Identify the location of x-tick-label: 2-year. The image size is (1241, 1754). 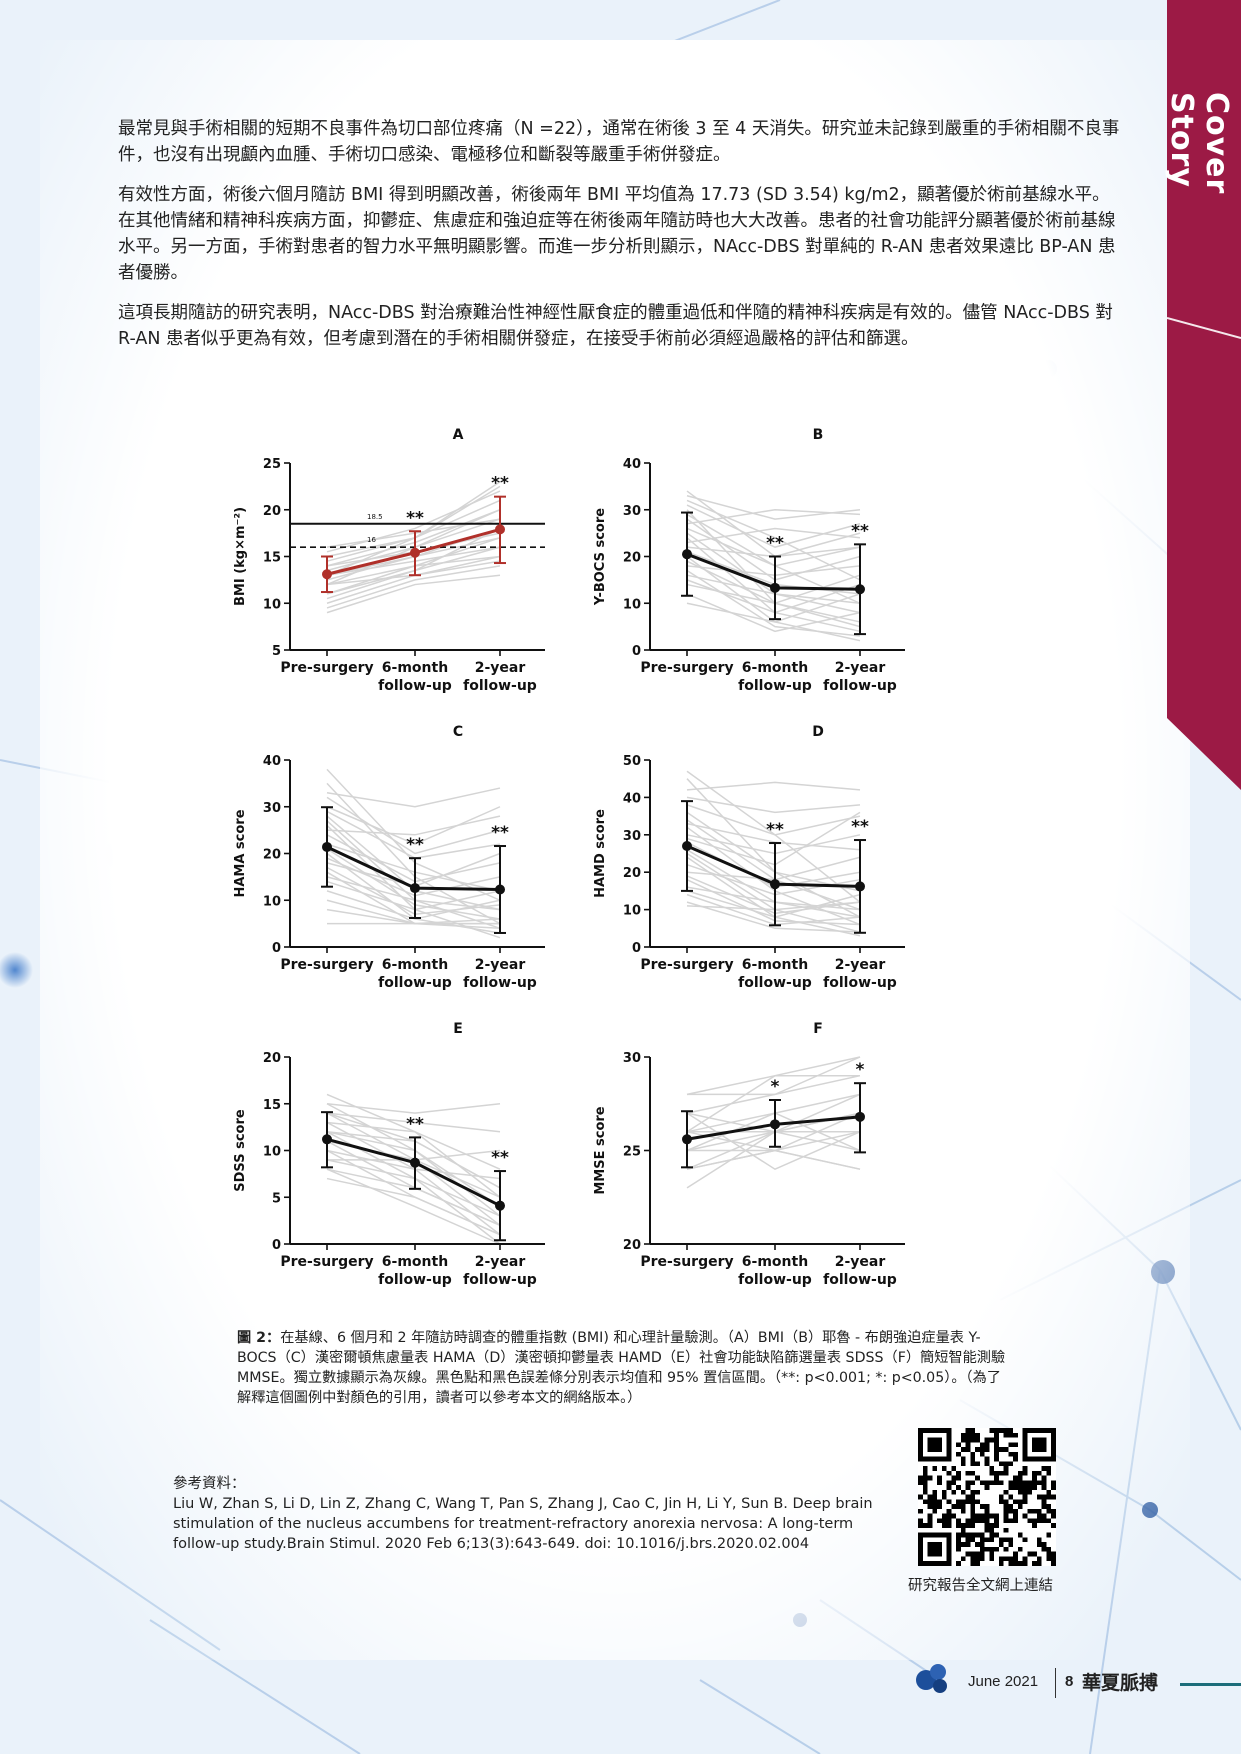
(500, 668).